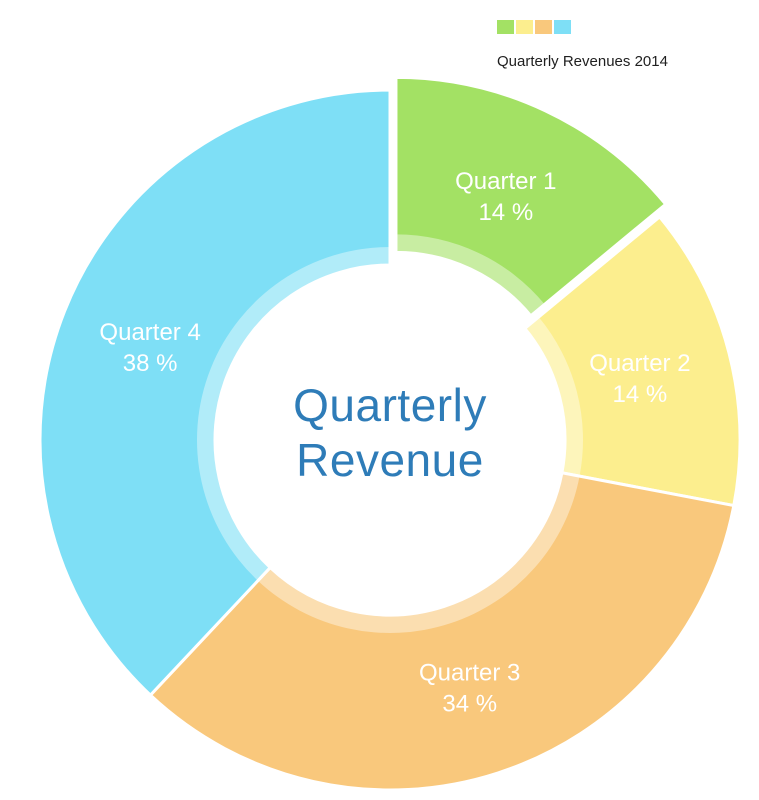  What do you see at coordinates (639, 379) in the screenshot?
I see `slice-label-quarter-2: Quarter 2 14 %` at bounding box center [639, 379].